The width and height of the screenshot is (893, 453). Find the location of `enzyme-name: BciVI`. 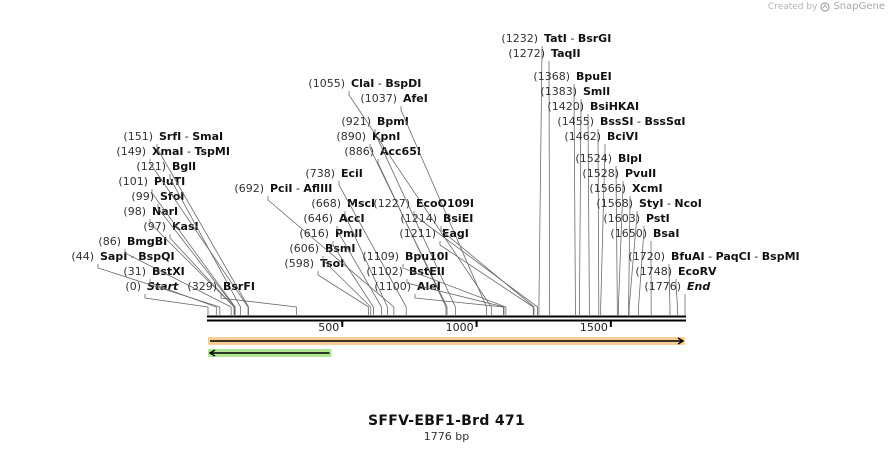

enzyme-name: BciVI is located at coordinates (622, 136).